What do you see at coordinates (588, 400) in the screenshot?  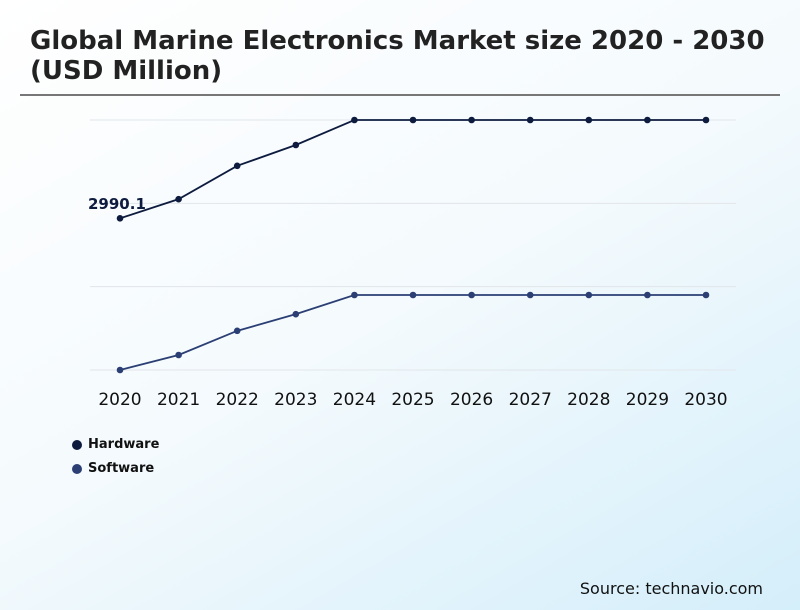 I see `x-tick-label: 2028` at bounding box center [588, 400].